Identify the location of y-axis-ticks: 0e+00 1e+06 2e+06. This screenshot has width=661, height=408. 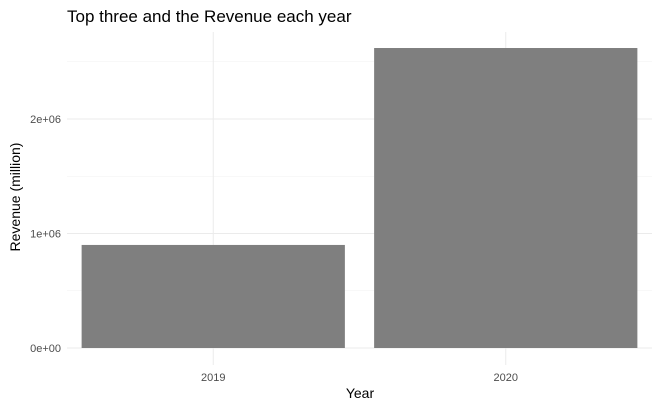
(45, 234).